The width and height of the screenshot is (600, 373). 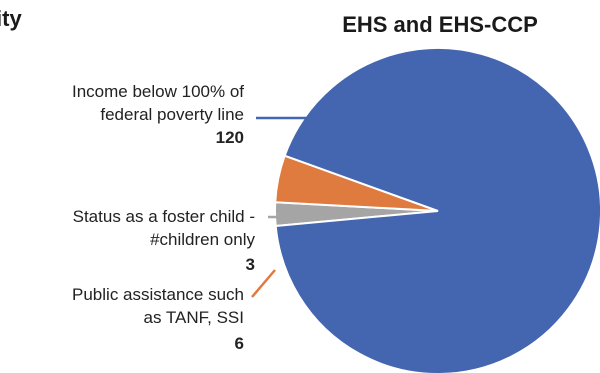 What do you see at coordinates (230, 137) in the screenshot?
I see `slice-value-label: 120` at bounding box center [230, 137].